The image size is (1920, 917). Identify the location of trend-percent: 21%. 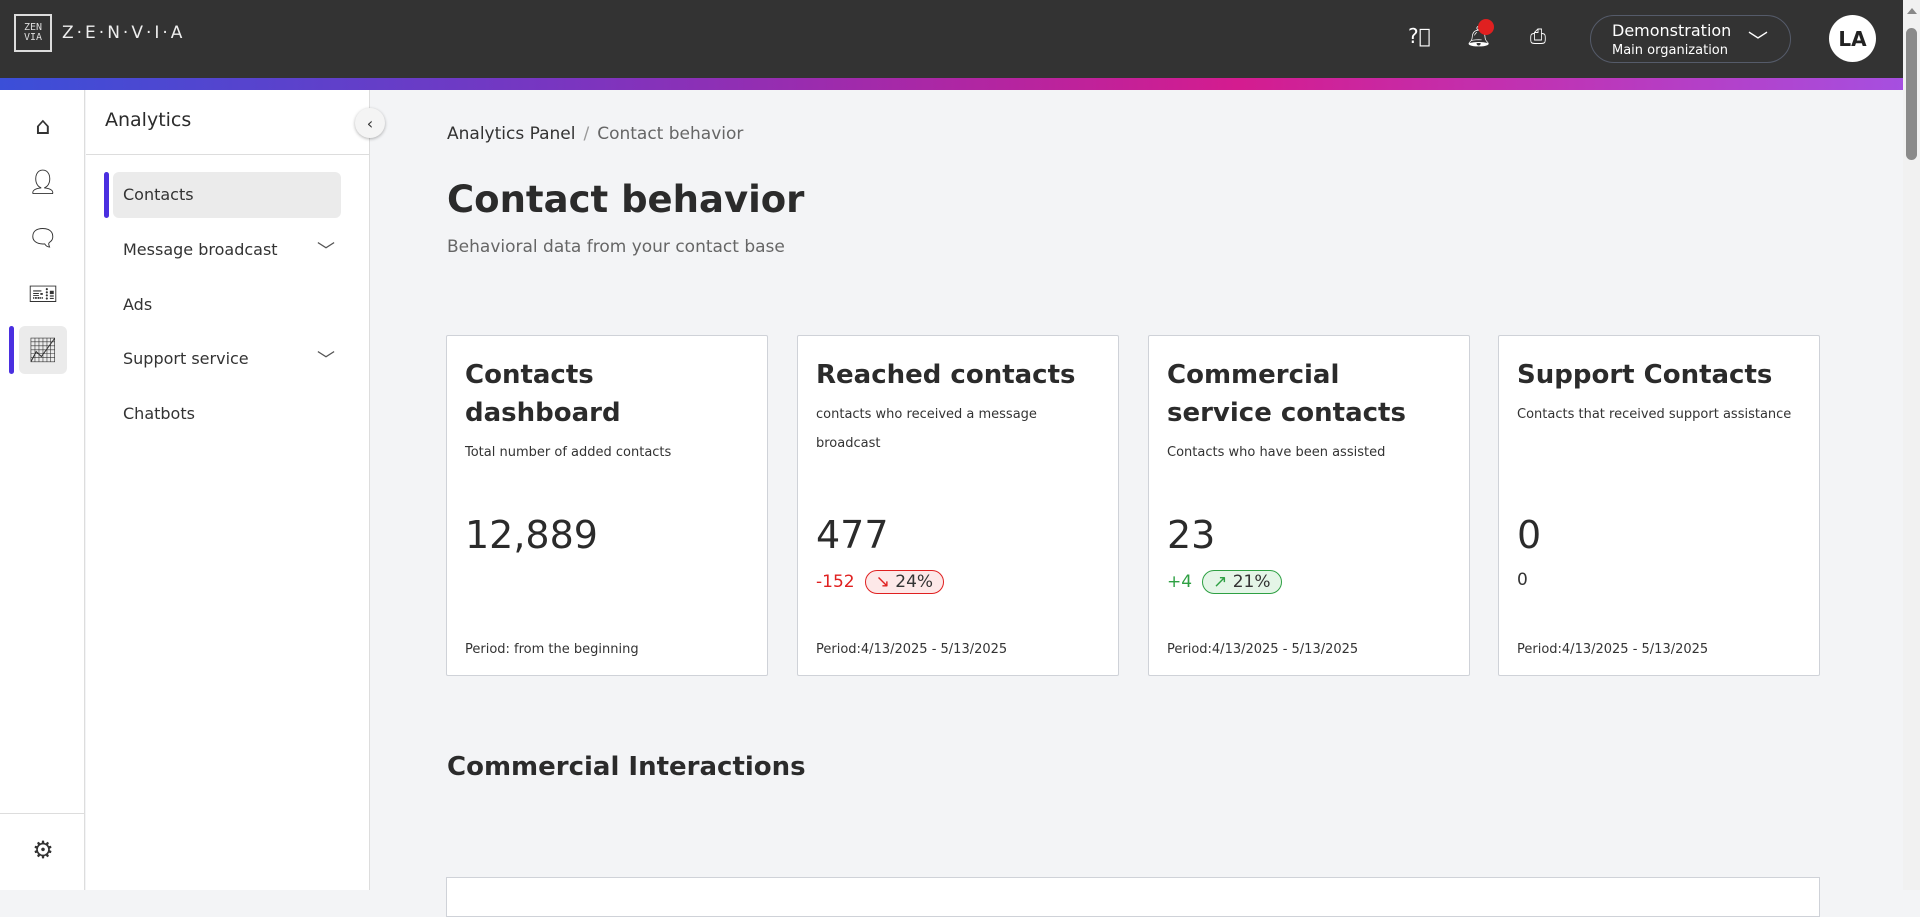
(1251, 582).